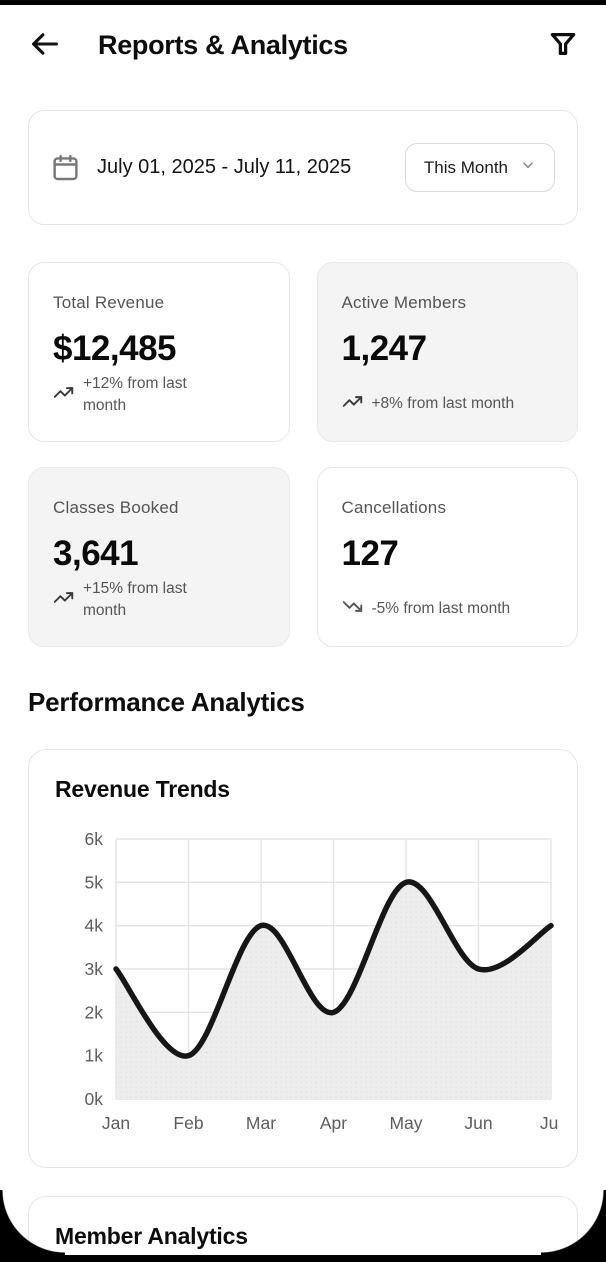 The image size is (606, 1262). I want to click on device-top-edge, so click(303, 2).